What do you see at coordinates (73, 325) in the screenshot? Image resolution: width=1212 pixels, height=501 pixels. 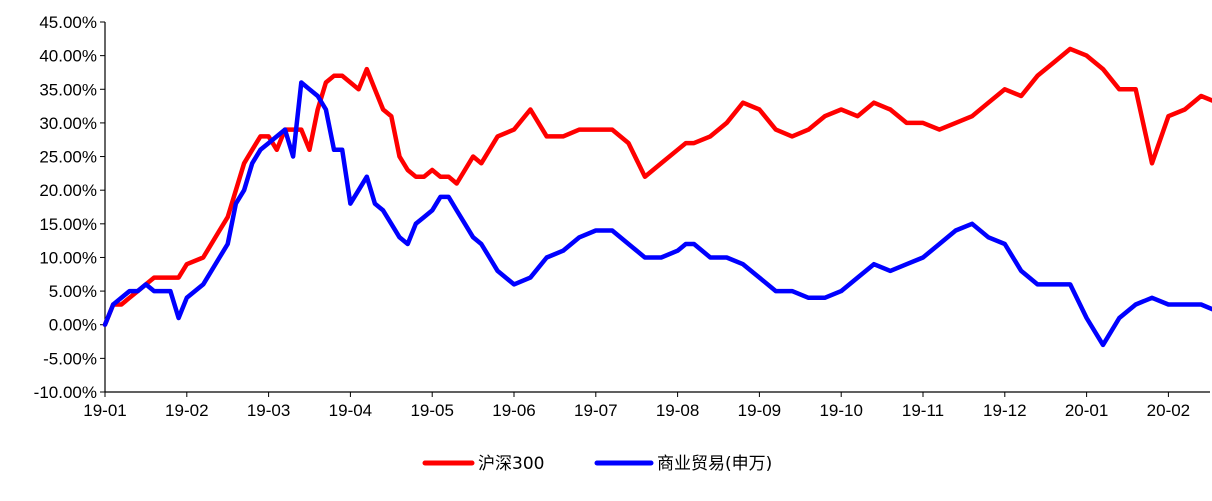 I see `y-tick-label: 0.00%` at bounding box center [73, 325].